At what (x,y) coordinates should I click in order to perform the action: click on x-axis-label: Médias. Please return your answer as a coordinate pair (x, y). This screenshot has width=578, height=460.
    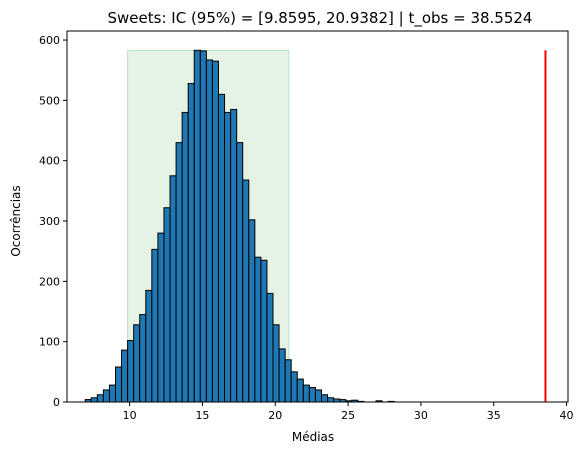
    Looking at the image, I should click on (313, 437).